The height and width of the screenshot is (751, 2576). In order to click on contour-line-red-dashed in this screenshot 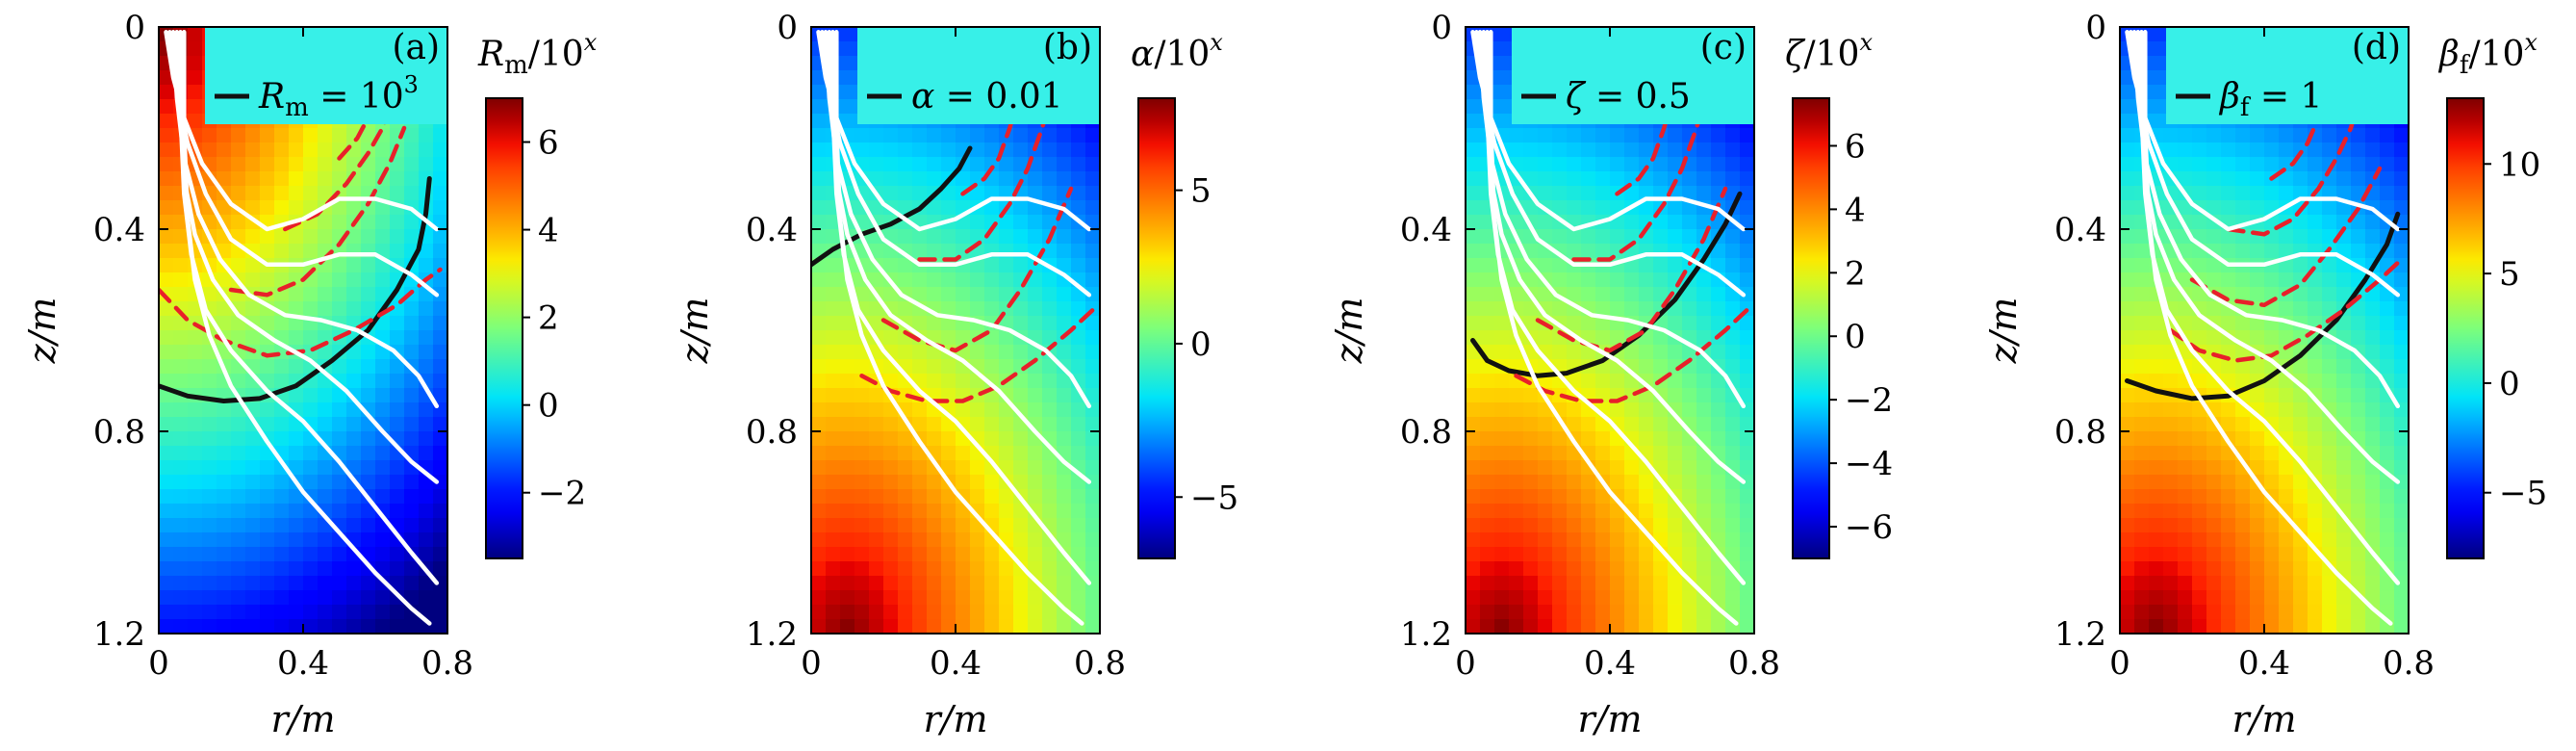, I will do `click(2286, 237)`.